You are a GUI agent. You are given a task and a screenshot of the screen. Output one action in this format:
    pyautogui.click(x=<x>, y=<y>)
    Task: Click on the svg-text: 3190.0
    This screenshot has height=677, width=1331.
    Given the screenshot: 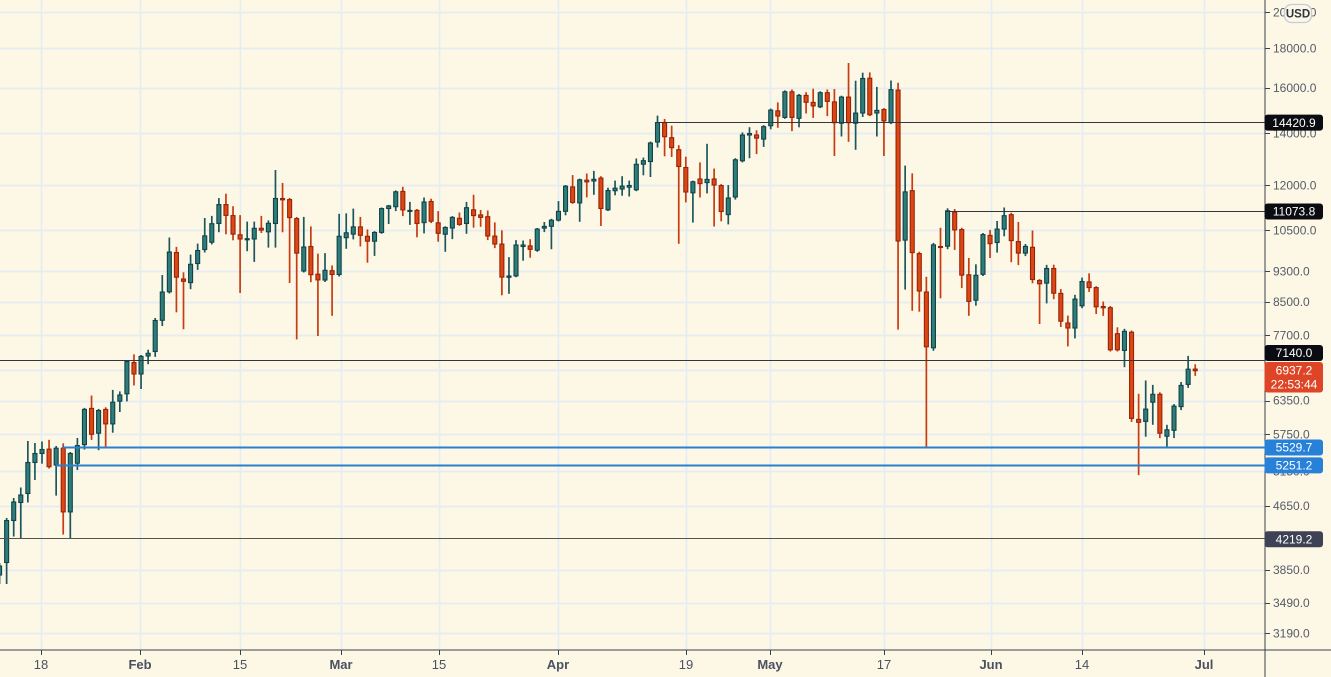 What is the action you would take?
    pyautogui.click(x=1291, y=634)
    